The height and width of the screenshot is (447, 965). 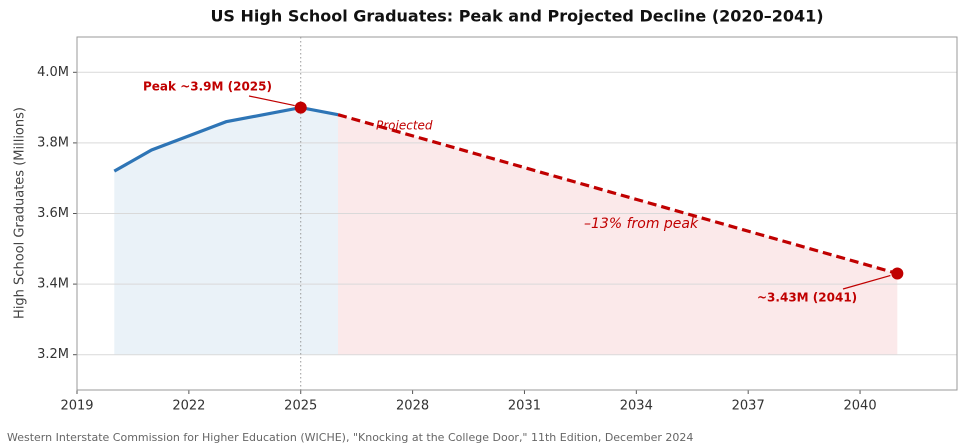 What do you see at coordinates (53, 72) in the screenshot?
I see `y-tick-label: 4.0M` at bounding box center [53, 72].